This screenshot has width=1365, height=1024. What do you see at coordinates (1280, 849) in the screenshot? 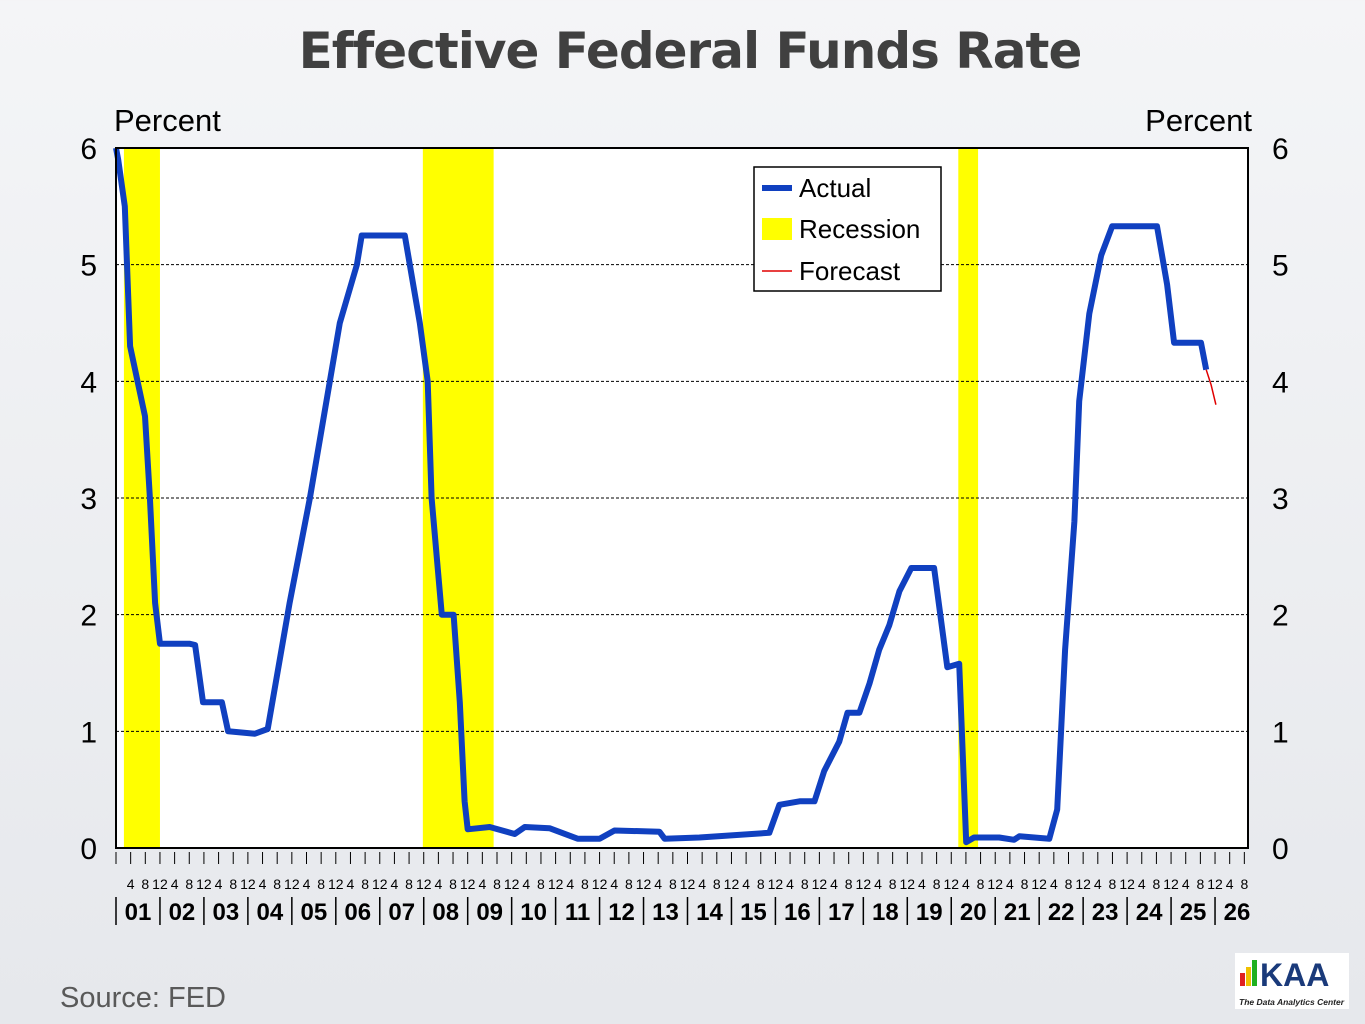
I see `y-tick-label-right: 0` at bounding box center [1280, 849].